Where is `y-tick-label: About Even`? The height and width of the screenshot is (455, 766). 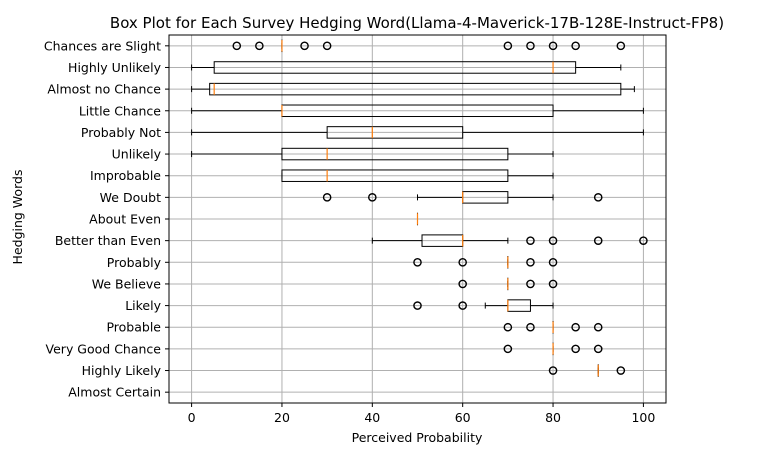
y-tick-label: About Even is located at coordinates (125, 219).